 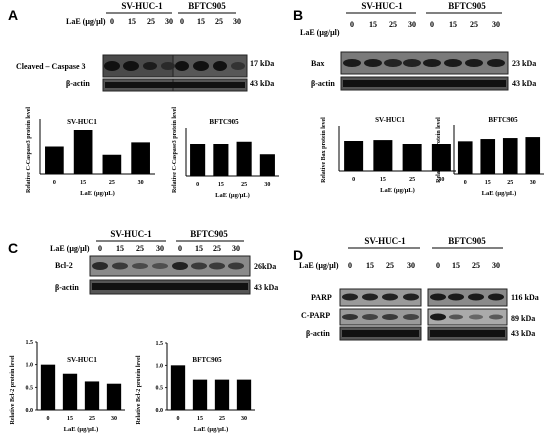 What do you see at coordinates (175, 150) in the screenshot?
I see `y-axis-label: Relative C-Caspase3 protein level` at bounding box center [175, 150].